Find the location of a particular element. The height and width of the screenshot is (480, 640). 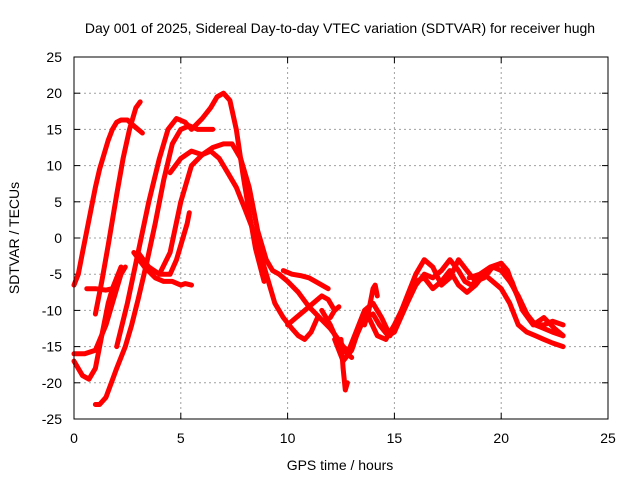

x-tick-label: 10 is located at coordinates (288, 438).